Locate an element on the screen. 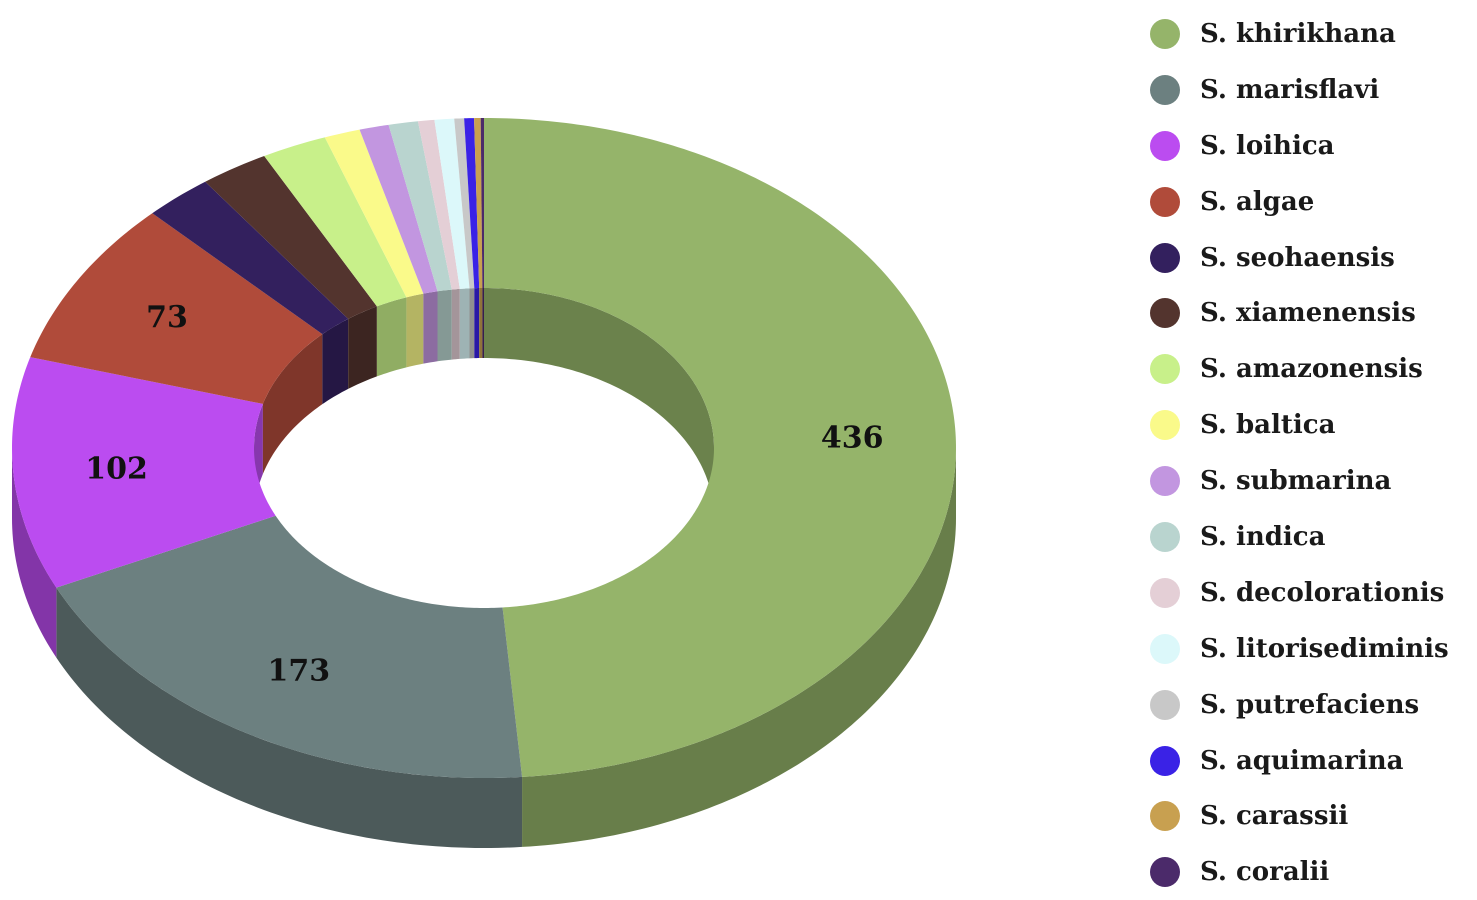  legend-item: S. aquimarina is located at coordinates (1313, 761).